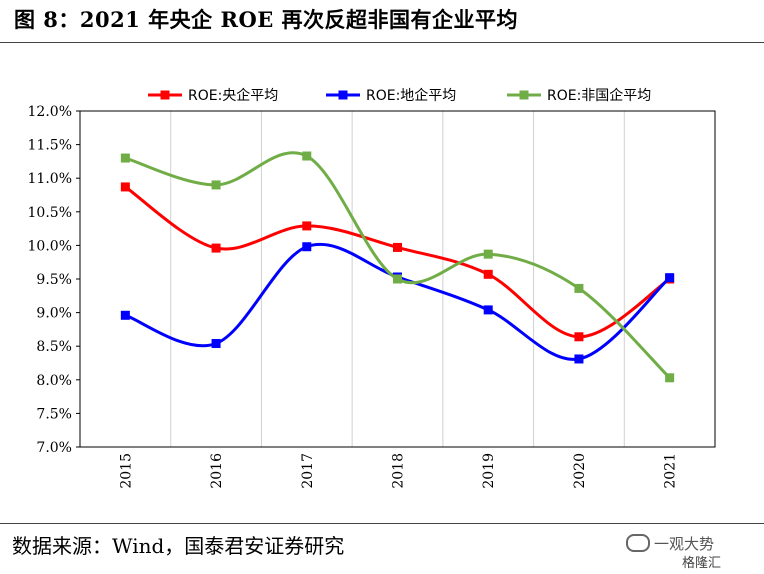 Image resolution: width=764 pixels, height=574 pixels. Describe the element at coordinates (50, 146) in the screenshot. I see `y-tick-label: 11.5%` at that location.